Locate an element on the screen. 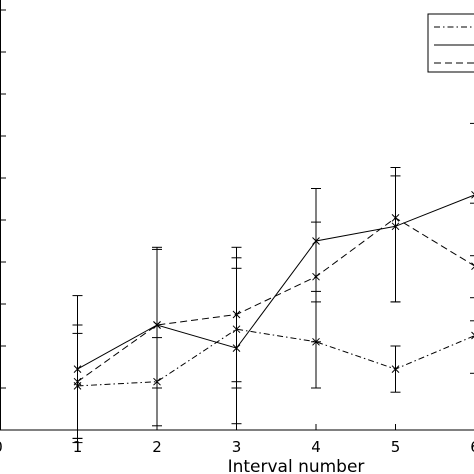 This screenshot has height=474, width=474. x-tick-label: 0 is located at coordinates (1, 447).